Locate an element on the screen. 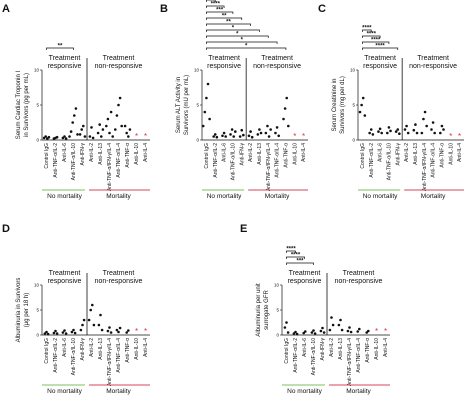  group-label: Treatment responsive is located at coordinates (65, 62).